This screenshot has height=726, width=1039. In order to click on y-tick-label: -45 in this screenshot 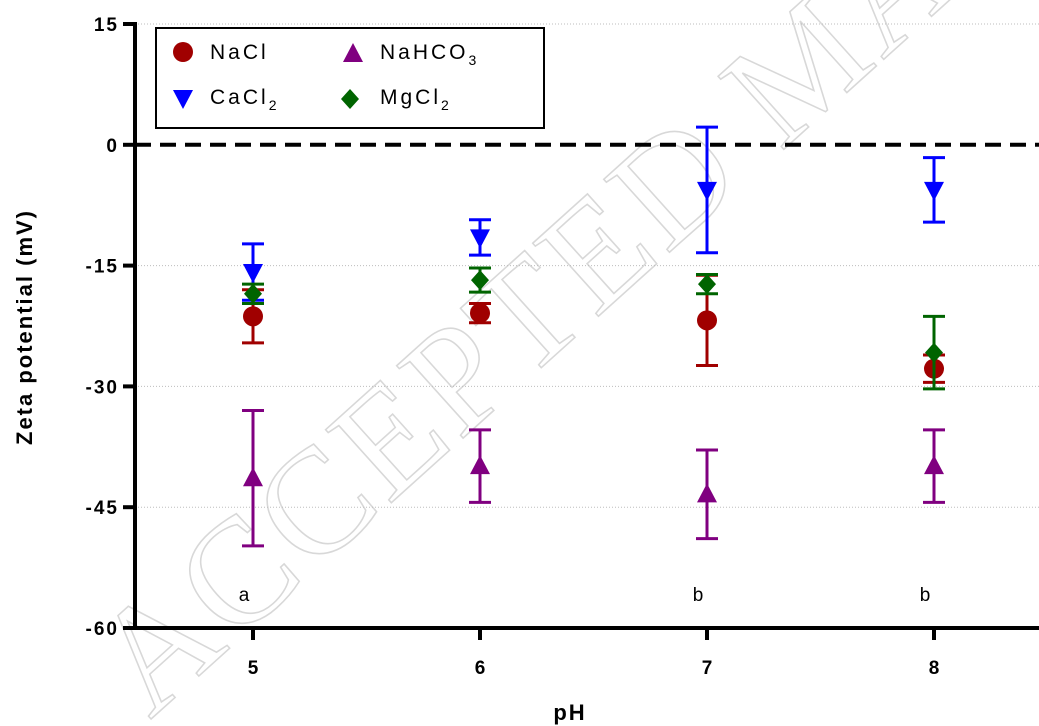, I will do `click(102, 508)`.